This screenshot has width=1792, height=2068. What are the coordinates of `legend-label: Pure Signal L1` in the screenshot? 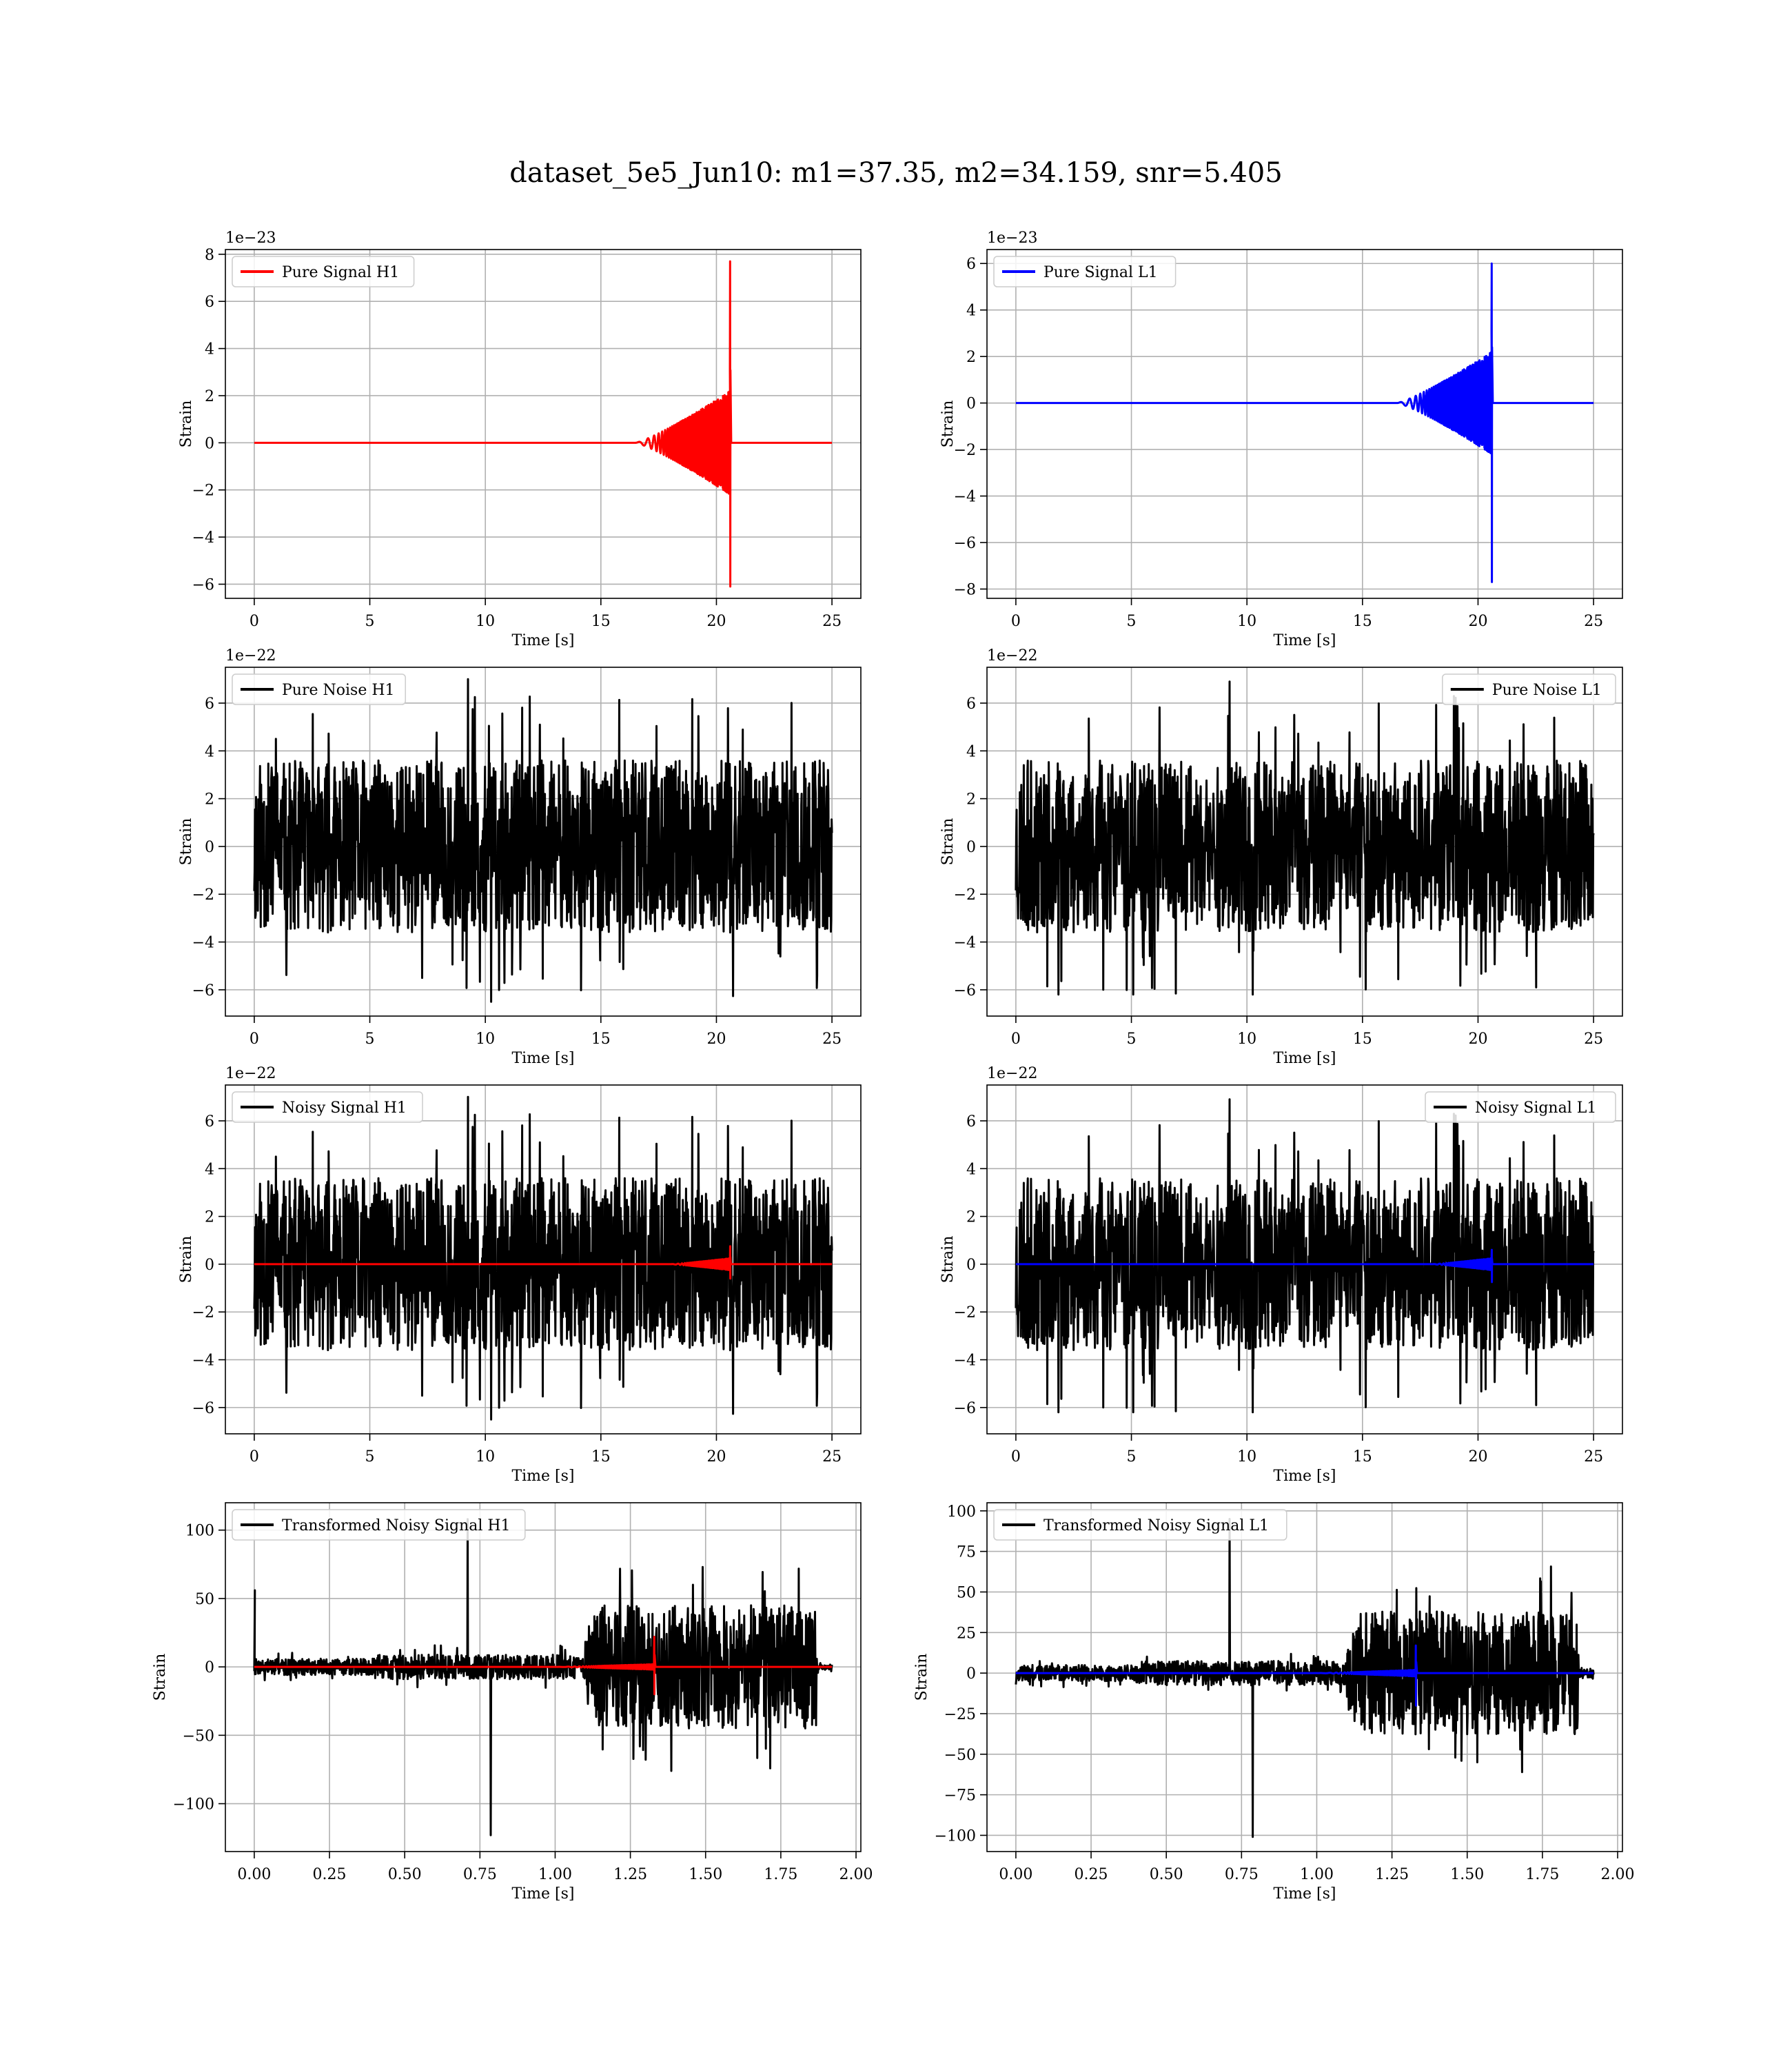 It's located at (1100, 272).